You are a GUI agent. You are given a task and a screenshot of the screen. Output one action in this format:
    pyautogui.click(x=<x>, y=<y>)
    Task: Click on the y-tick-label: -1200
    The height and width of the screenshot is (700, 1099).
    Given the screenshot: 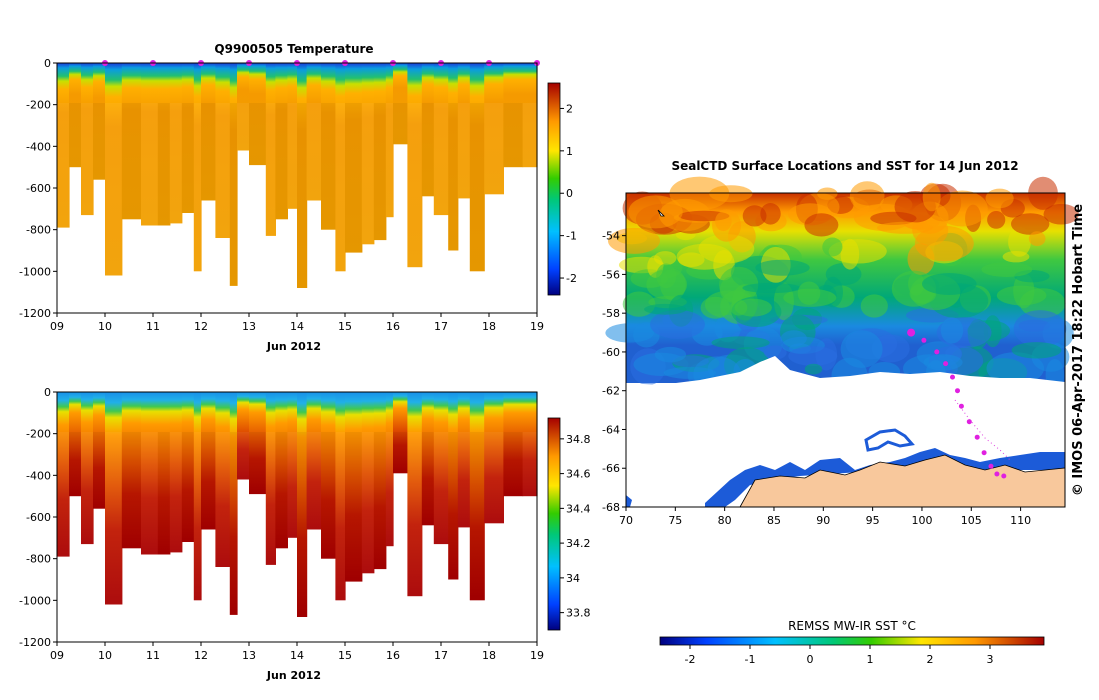 What is the action you would take?
    pyautogui.click(x=35, y=313)
    